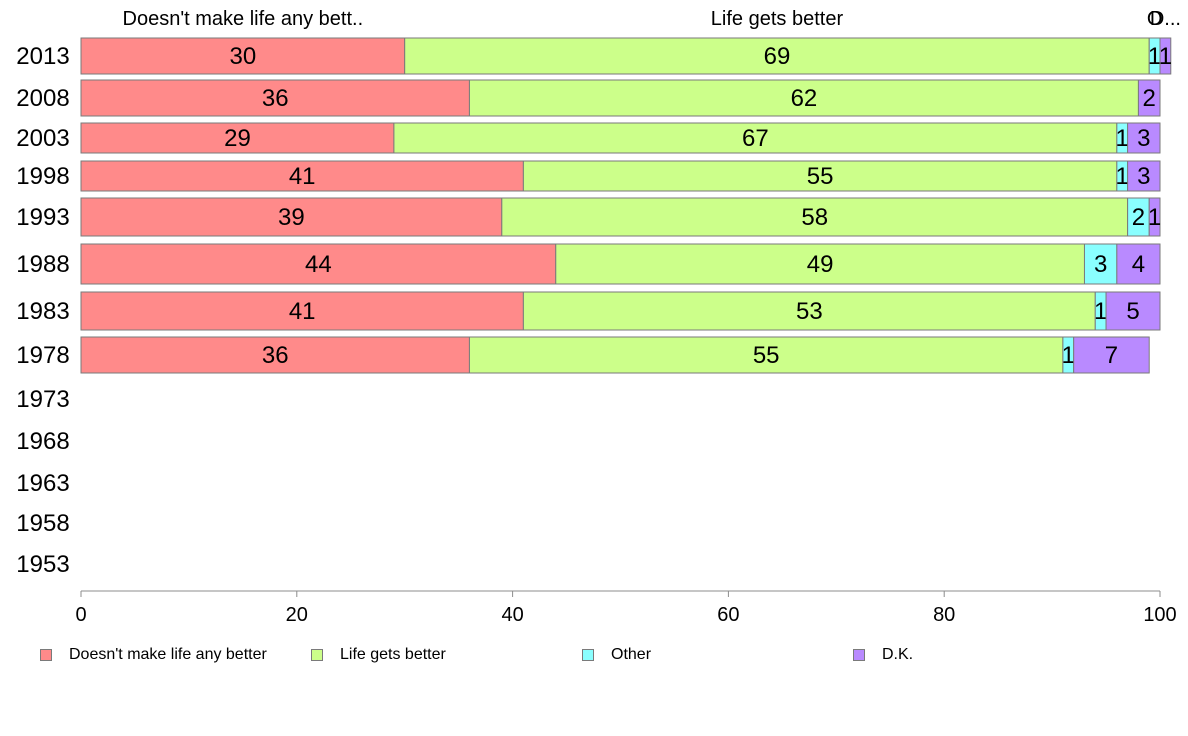 The width and height of the screenshot is (1188, 736). Describe the element at coordinates (243, 19) in the screenshot. I see `series-header-doesn-t-make-life-any-better: Doesn't make life any bett..` at that location.